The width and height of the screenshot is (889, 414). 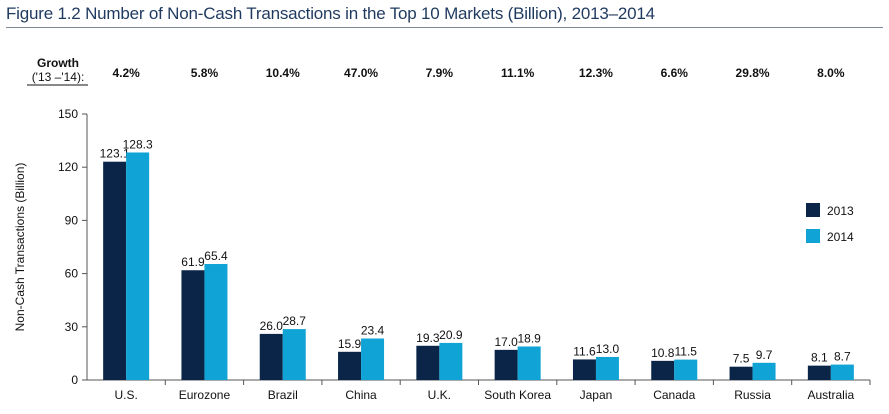 I want to click on data-label-2014: 11.5, so click(x=686, y=352).